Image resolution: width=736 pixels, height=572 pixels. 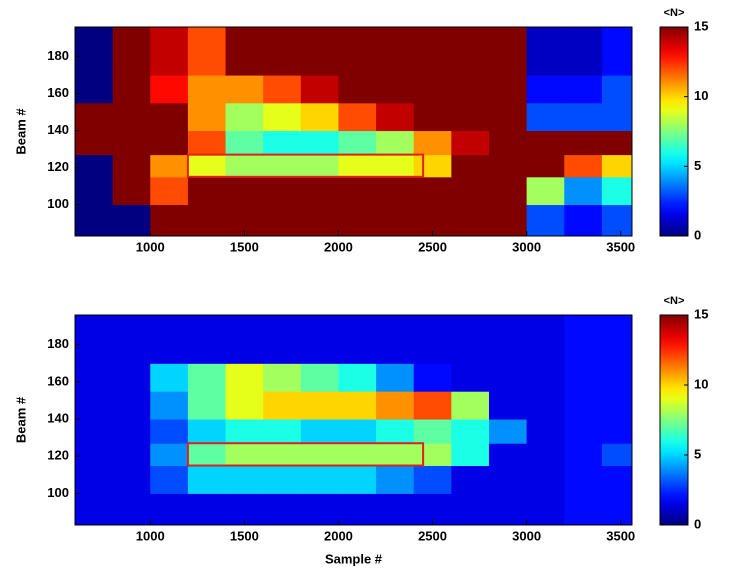 What do you see at coordinates (150, 535) in the screenshot?
I see `x-tick-label: 1000` at bounding box center [150, 535].